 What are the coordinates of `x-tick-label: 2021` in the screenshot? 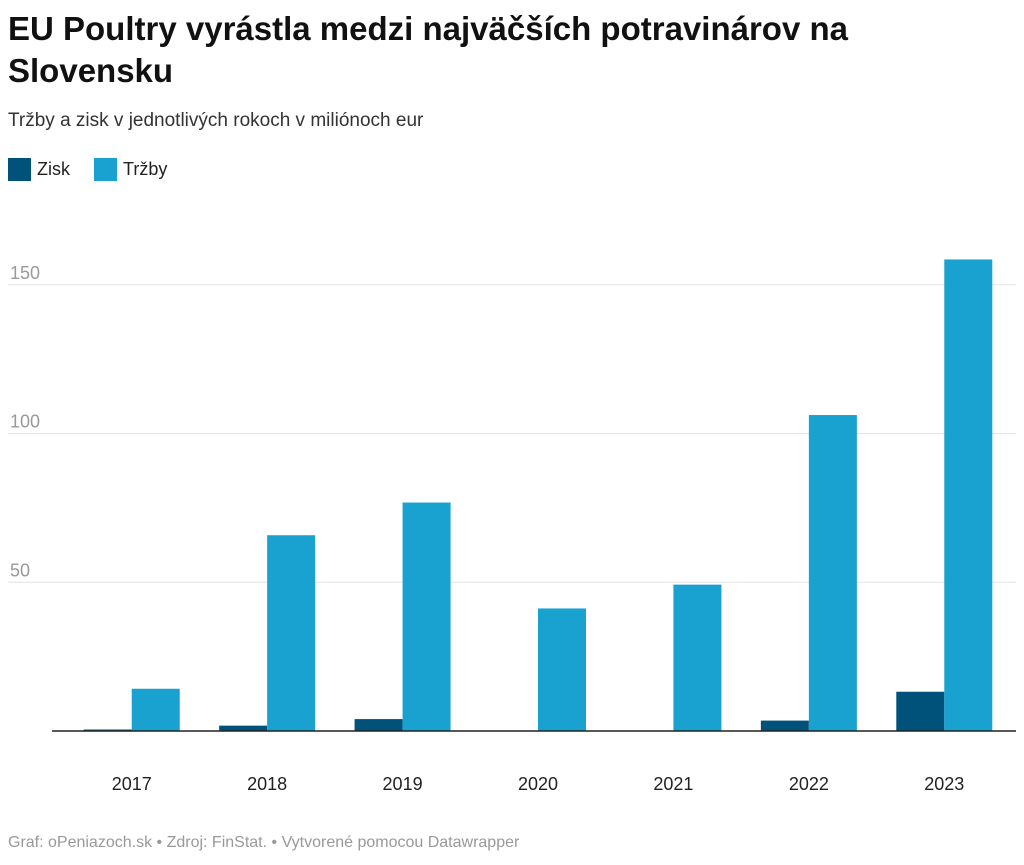 It's located at (673, 784).